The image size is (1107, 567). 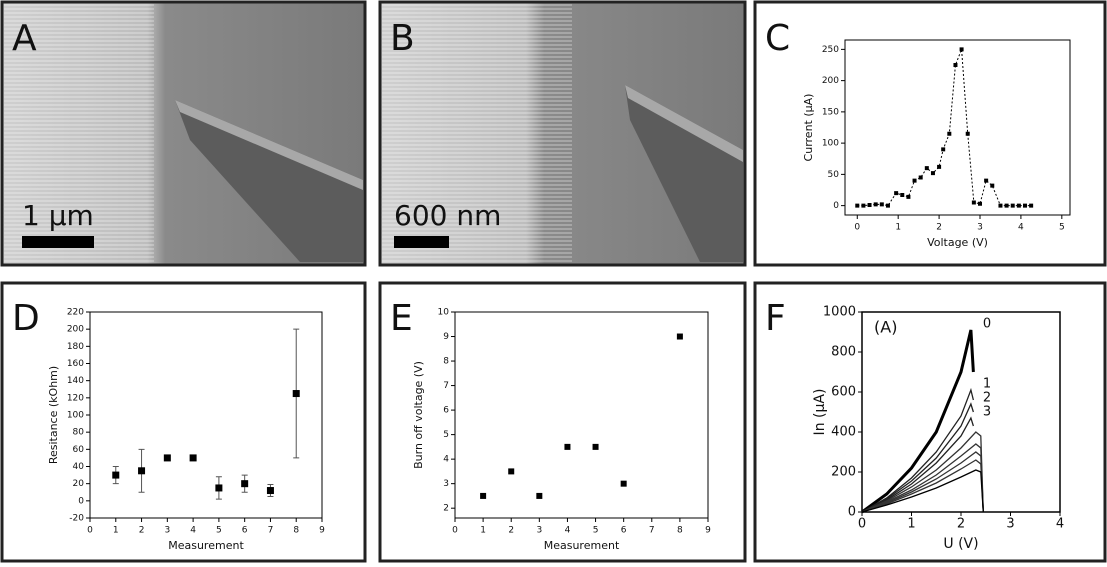 I want to click on y-tick-label: 10, so click(x=444, y=313).